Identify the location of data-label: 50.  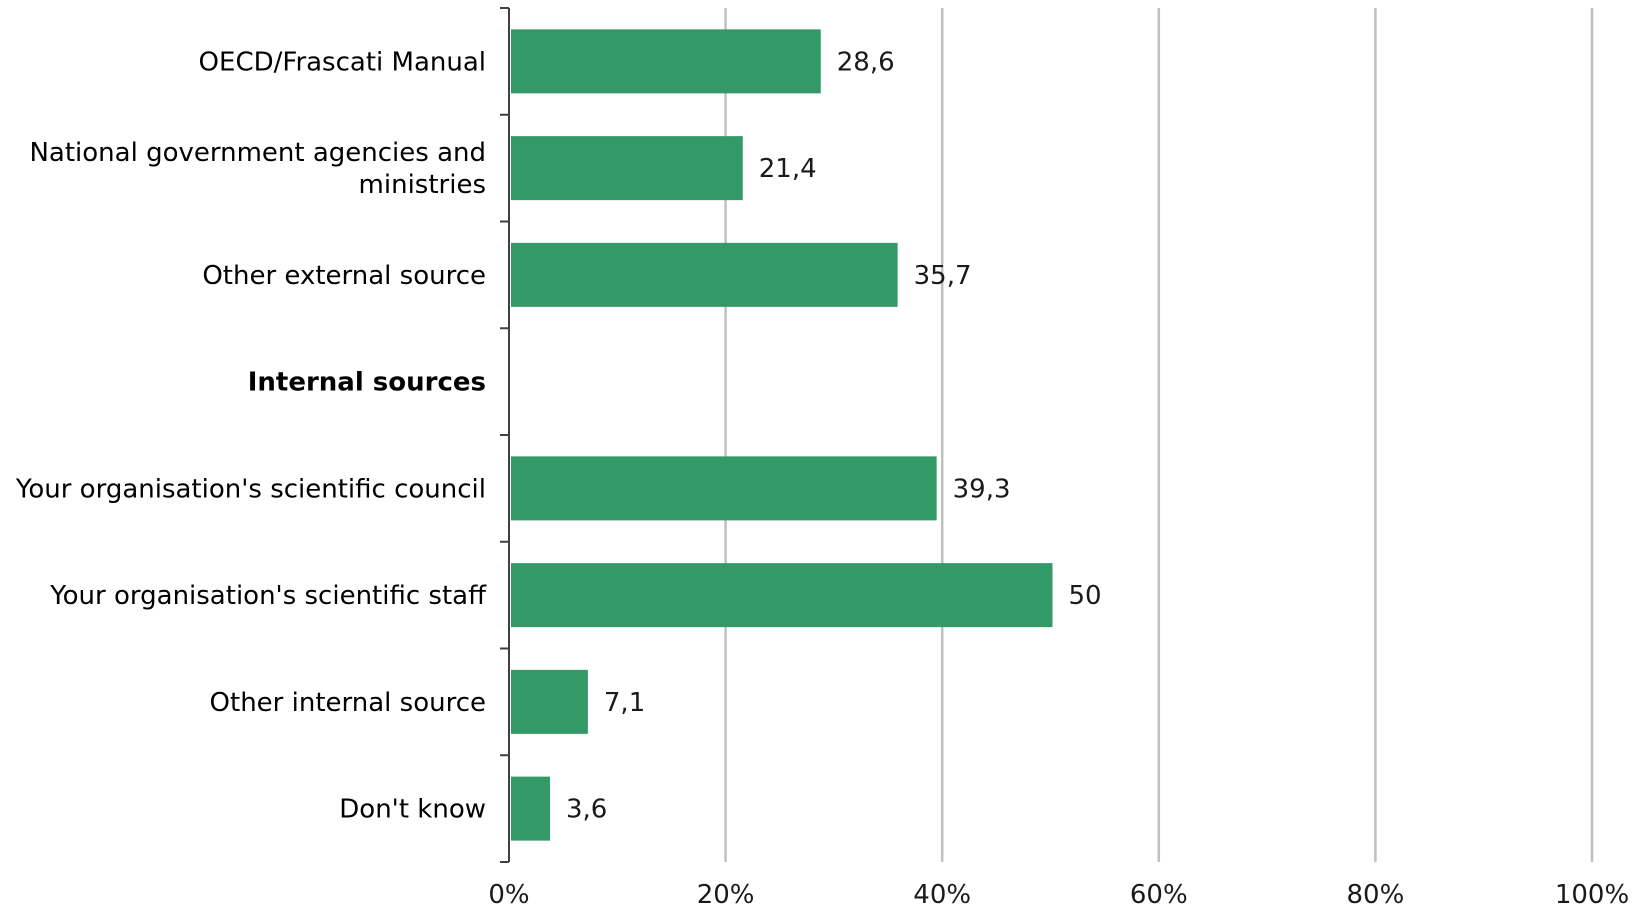
(1085, 596).